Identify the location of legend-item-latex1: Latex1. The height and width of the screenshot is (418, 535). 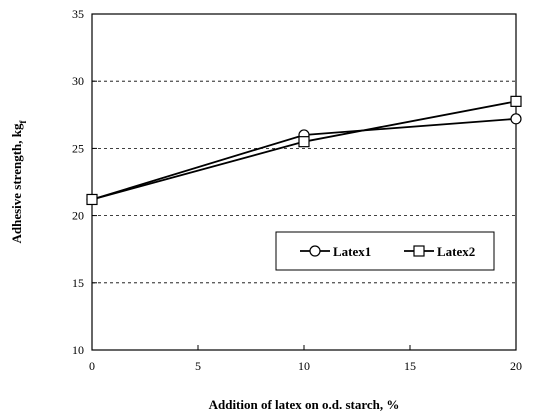
(335, 251).